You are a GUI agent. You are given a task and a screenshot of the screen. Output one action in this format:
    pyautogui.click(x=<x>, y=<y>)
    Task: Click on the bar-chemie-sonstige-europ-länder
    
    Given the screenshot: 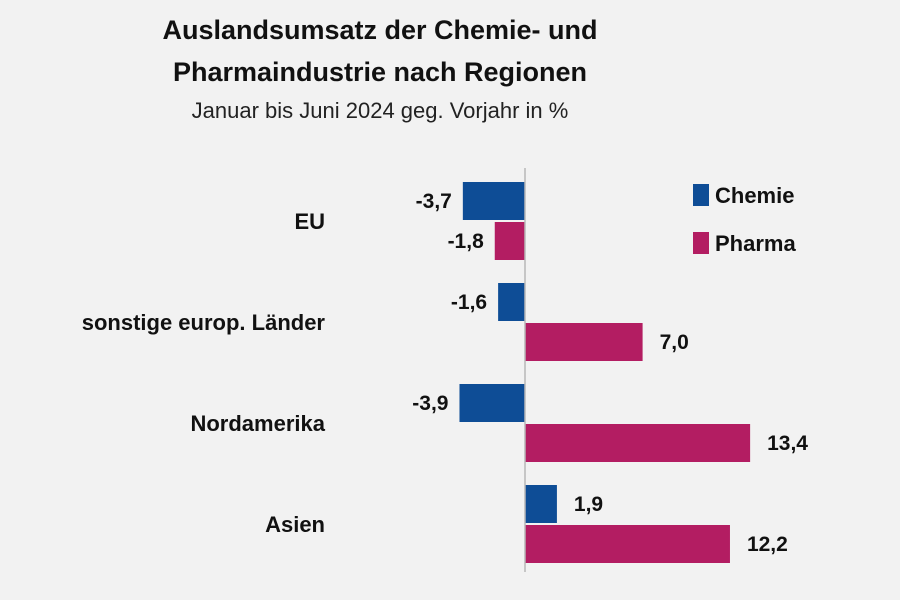 What is the action you would take?
    pyautogui.click(x=511, y=302)
    